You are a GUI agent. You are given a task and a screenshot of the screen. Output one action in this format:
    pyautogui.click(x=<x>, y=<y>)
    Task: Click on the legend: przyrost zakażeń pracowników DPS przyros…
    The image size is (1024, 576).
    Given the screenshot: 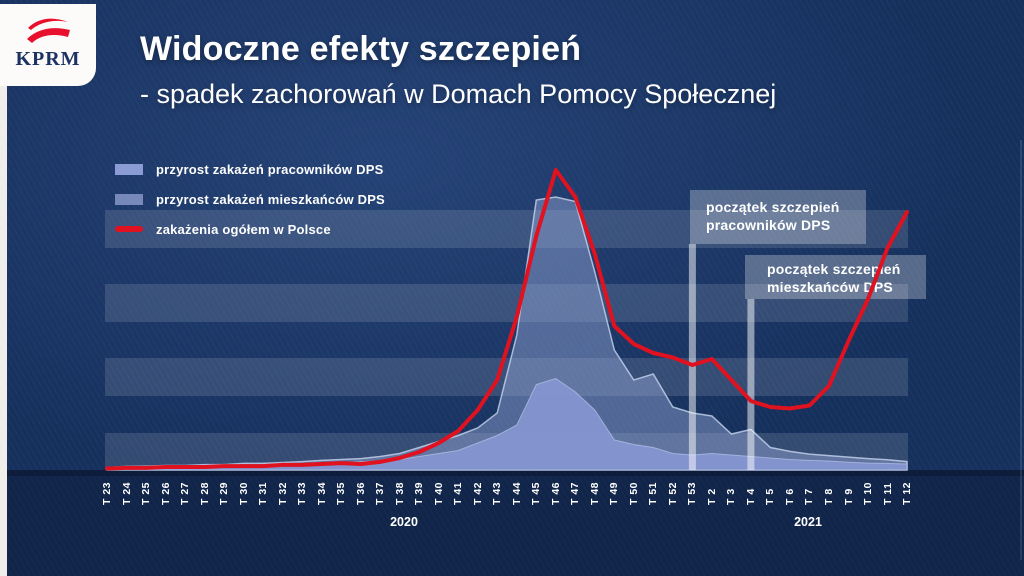 What is the action you would take?
    pyautogui.click(x=250, y=207)
    